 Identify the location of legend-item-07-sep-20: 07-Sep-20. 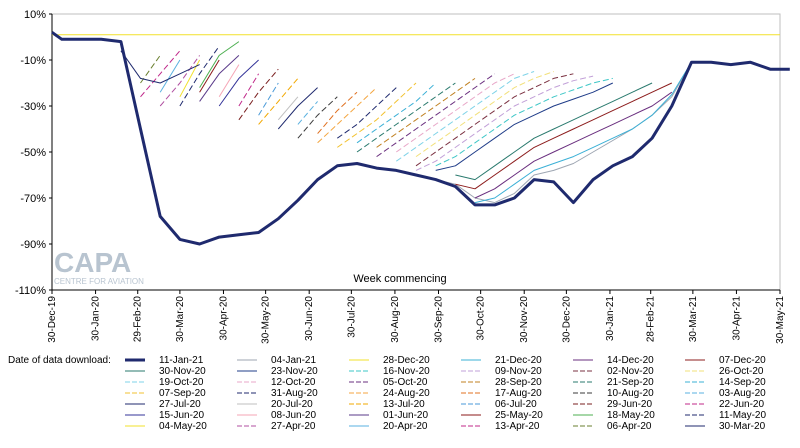
(165, 393).